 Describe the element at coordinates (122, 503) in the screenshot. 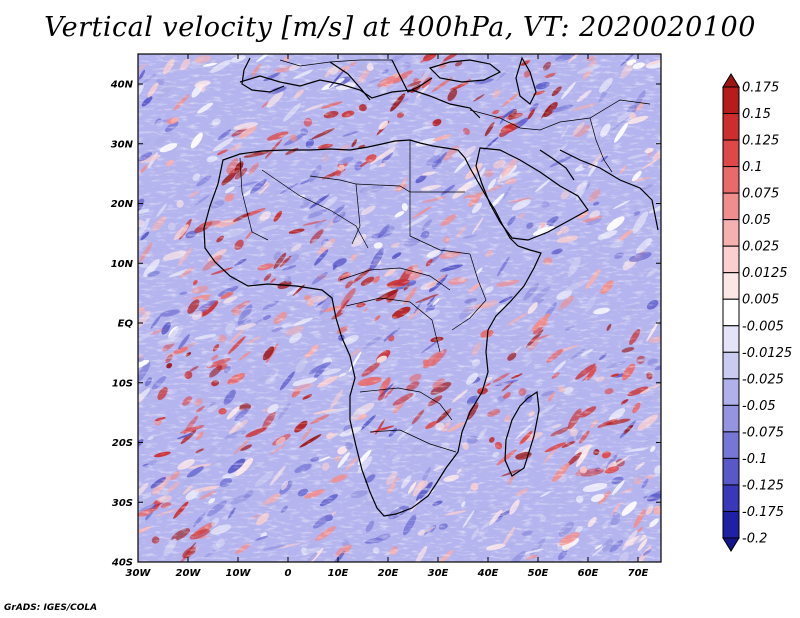

I see `lat-label-30s: 30S` at that location.